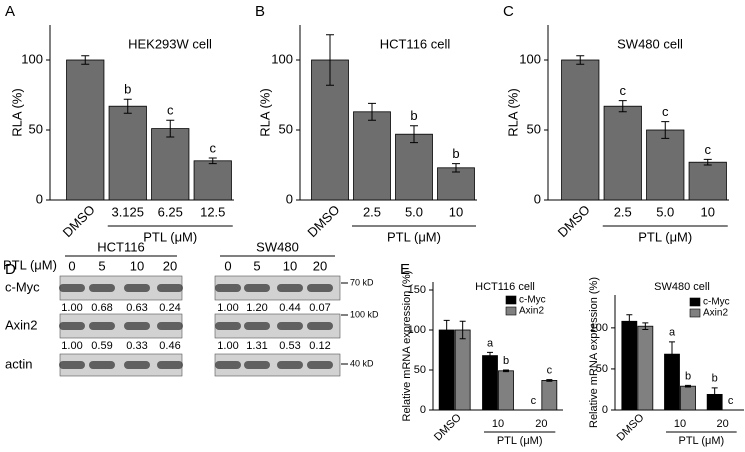  I want to click on legend-label: Axin2, so click(531, 311).